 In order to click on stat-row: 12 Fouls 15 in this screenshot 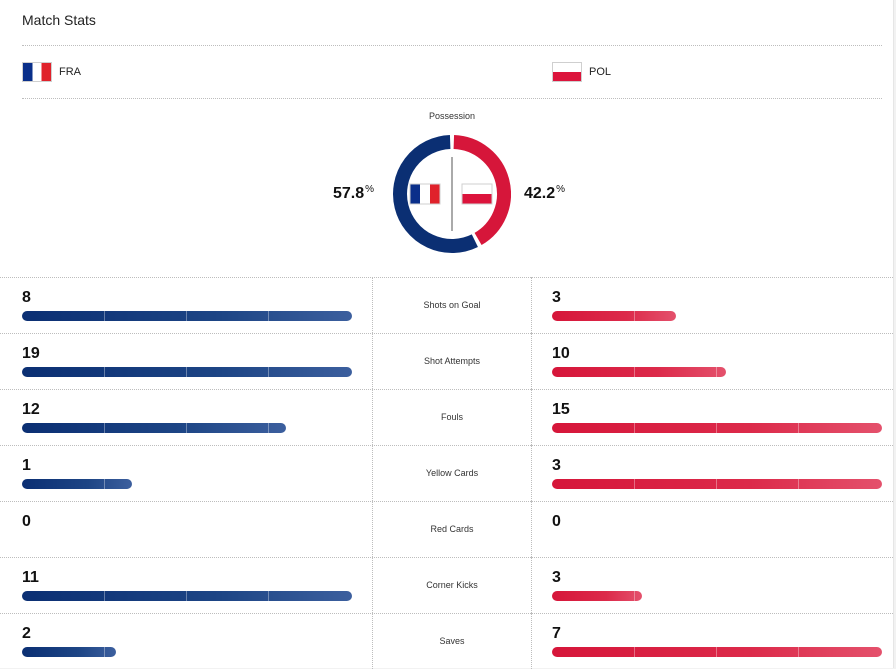, I will do `click(446, 417)`.